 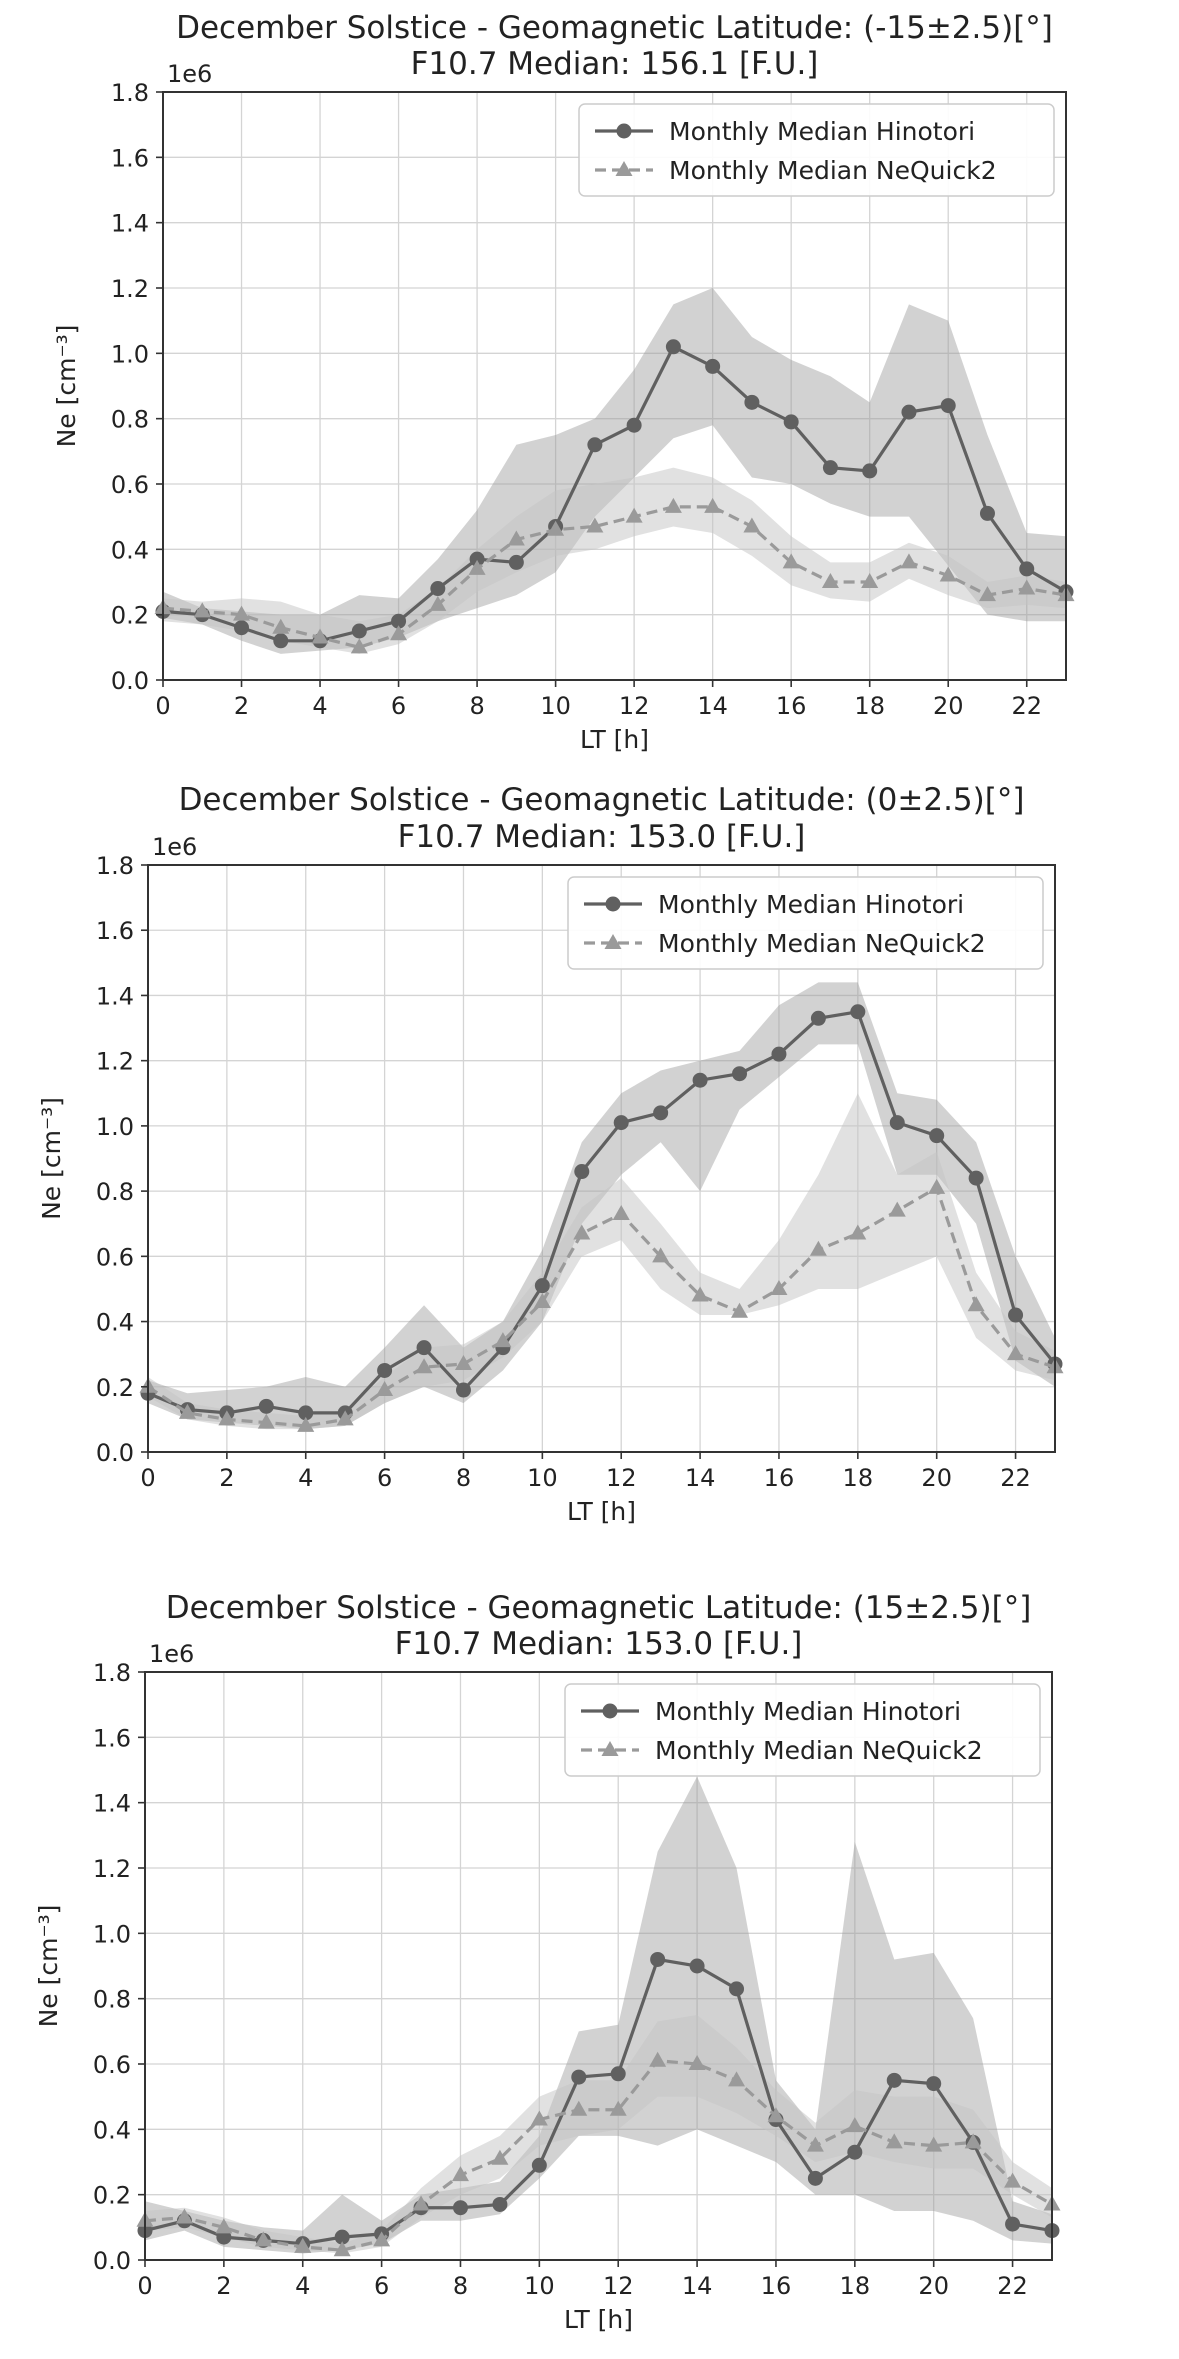 I want to click on x-tick-label: 12, so click(x=621, y=1478).